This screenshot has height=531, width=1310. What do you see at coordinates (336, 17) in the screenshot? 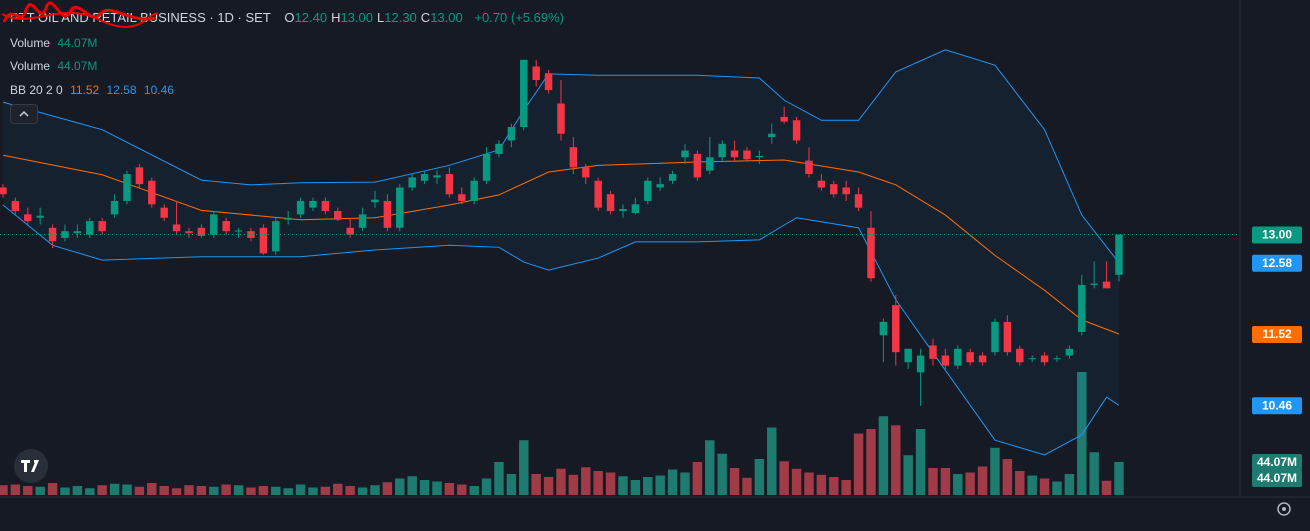
I see `ohlc-key: H` at bounding box center [336, 17].